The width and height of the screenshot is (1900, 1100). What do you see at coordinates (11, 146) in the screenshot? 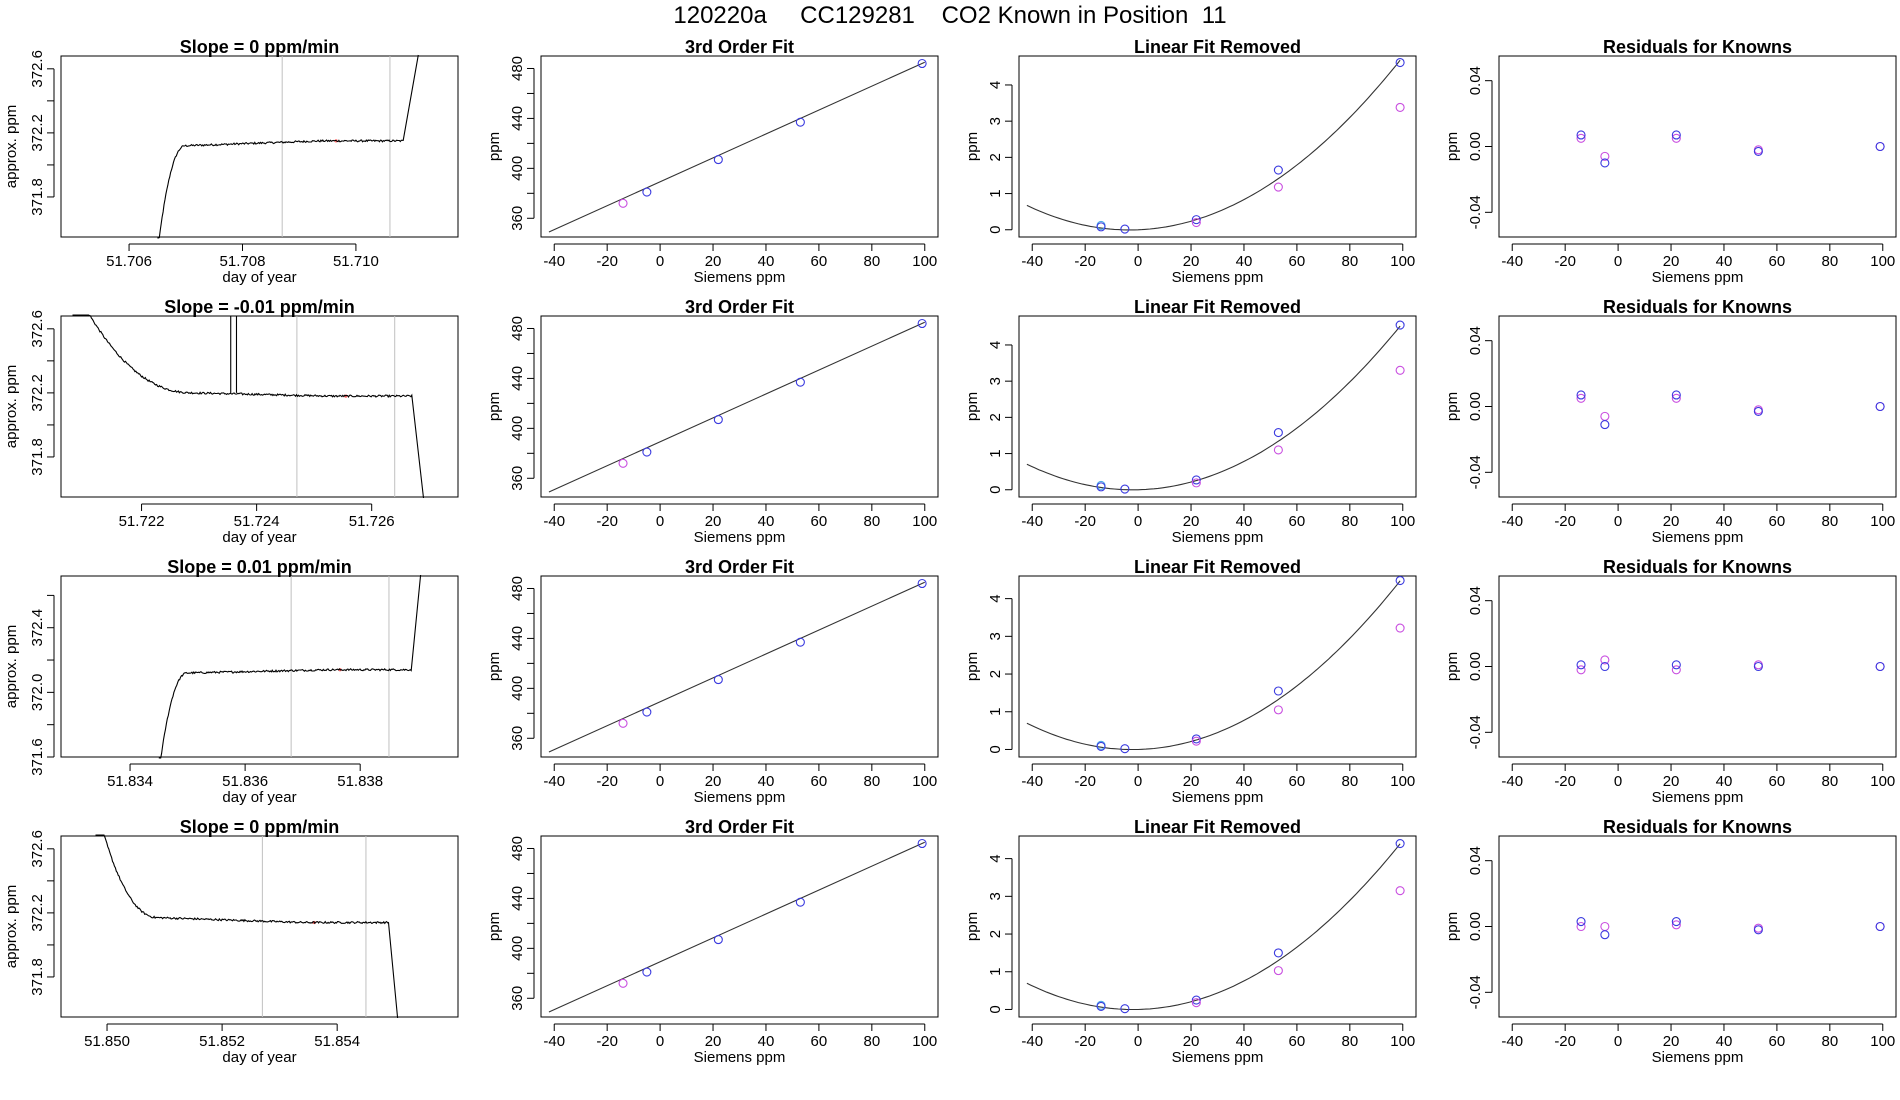
I see `y-axis-label: approx. ppm` at bounding box center [11, 146].